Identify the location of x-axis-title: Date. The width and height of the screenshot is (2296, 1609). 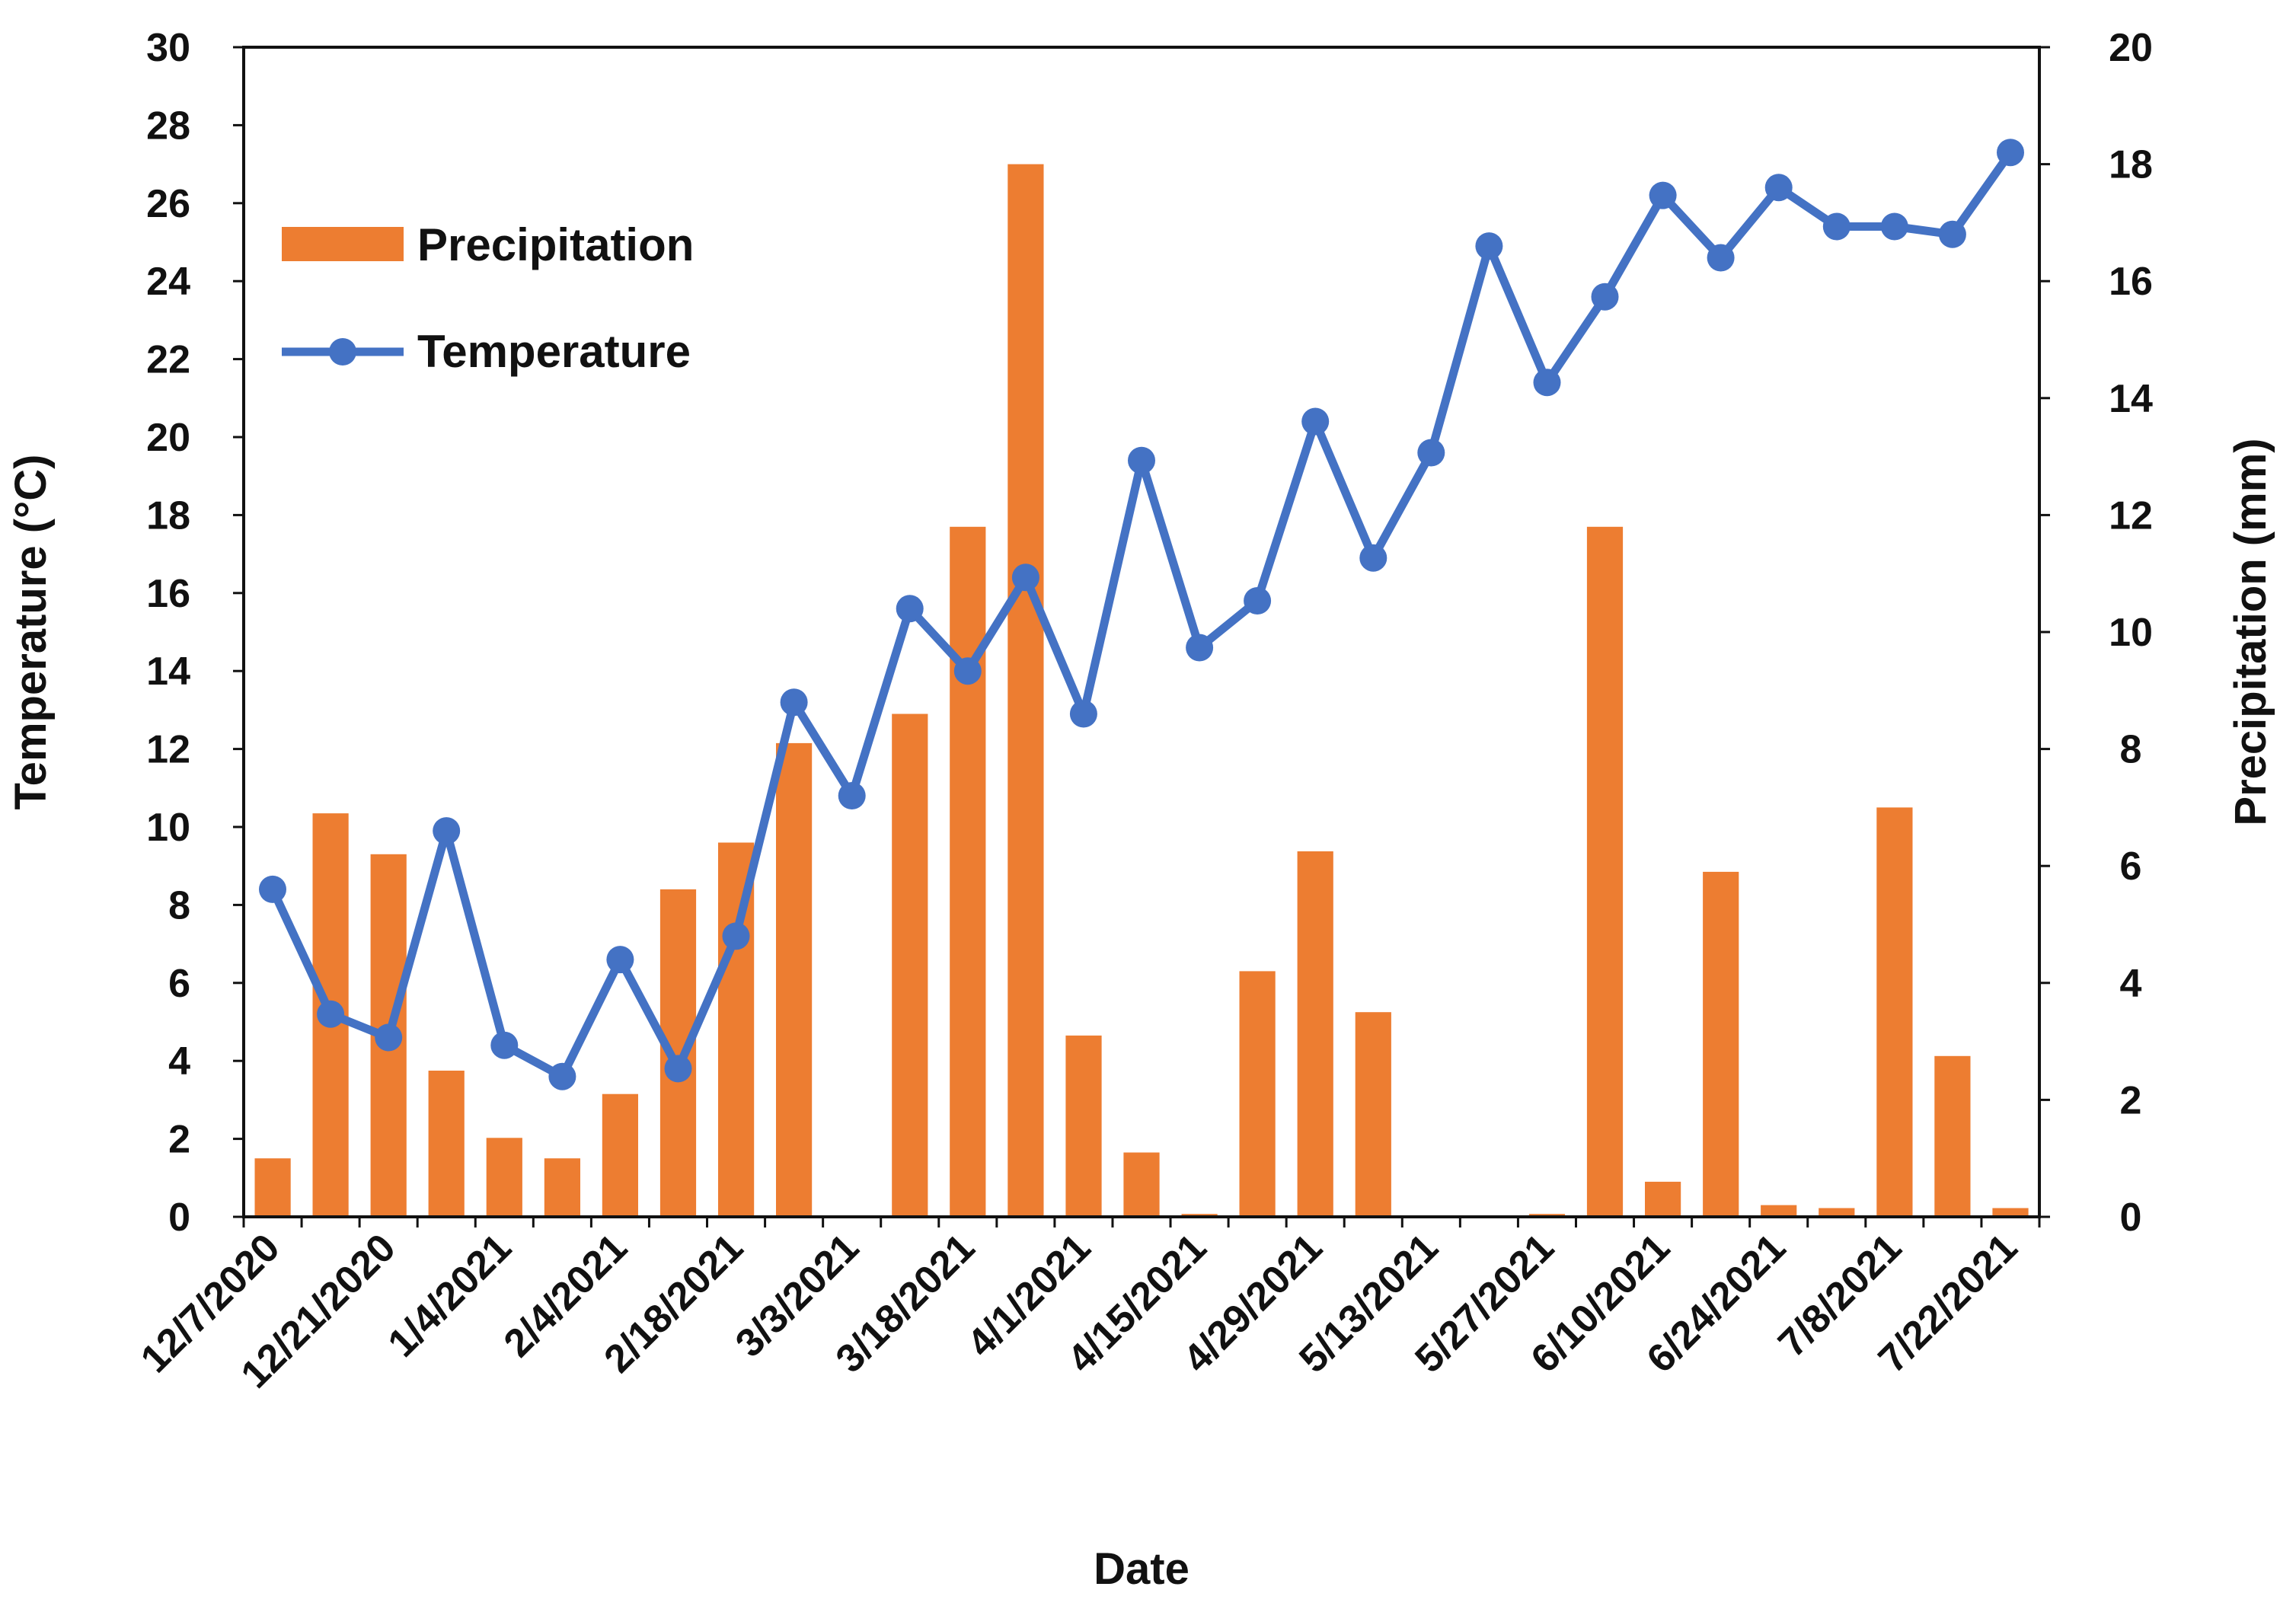
(1142, 1569).